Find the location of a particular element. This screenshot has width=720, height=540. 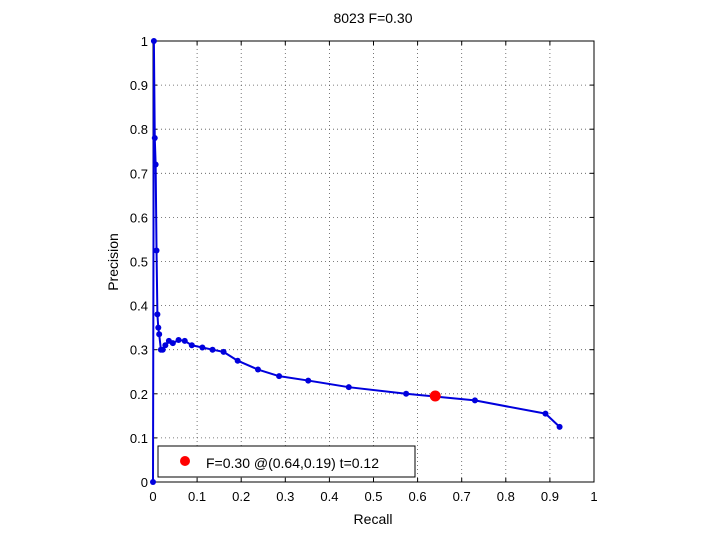

x-tick-label: 0.2 is located at coordinates (241, 496).